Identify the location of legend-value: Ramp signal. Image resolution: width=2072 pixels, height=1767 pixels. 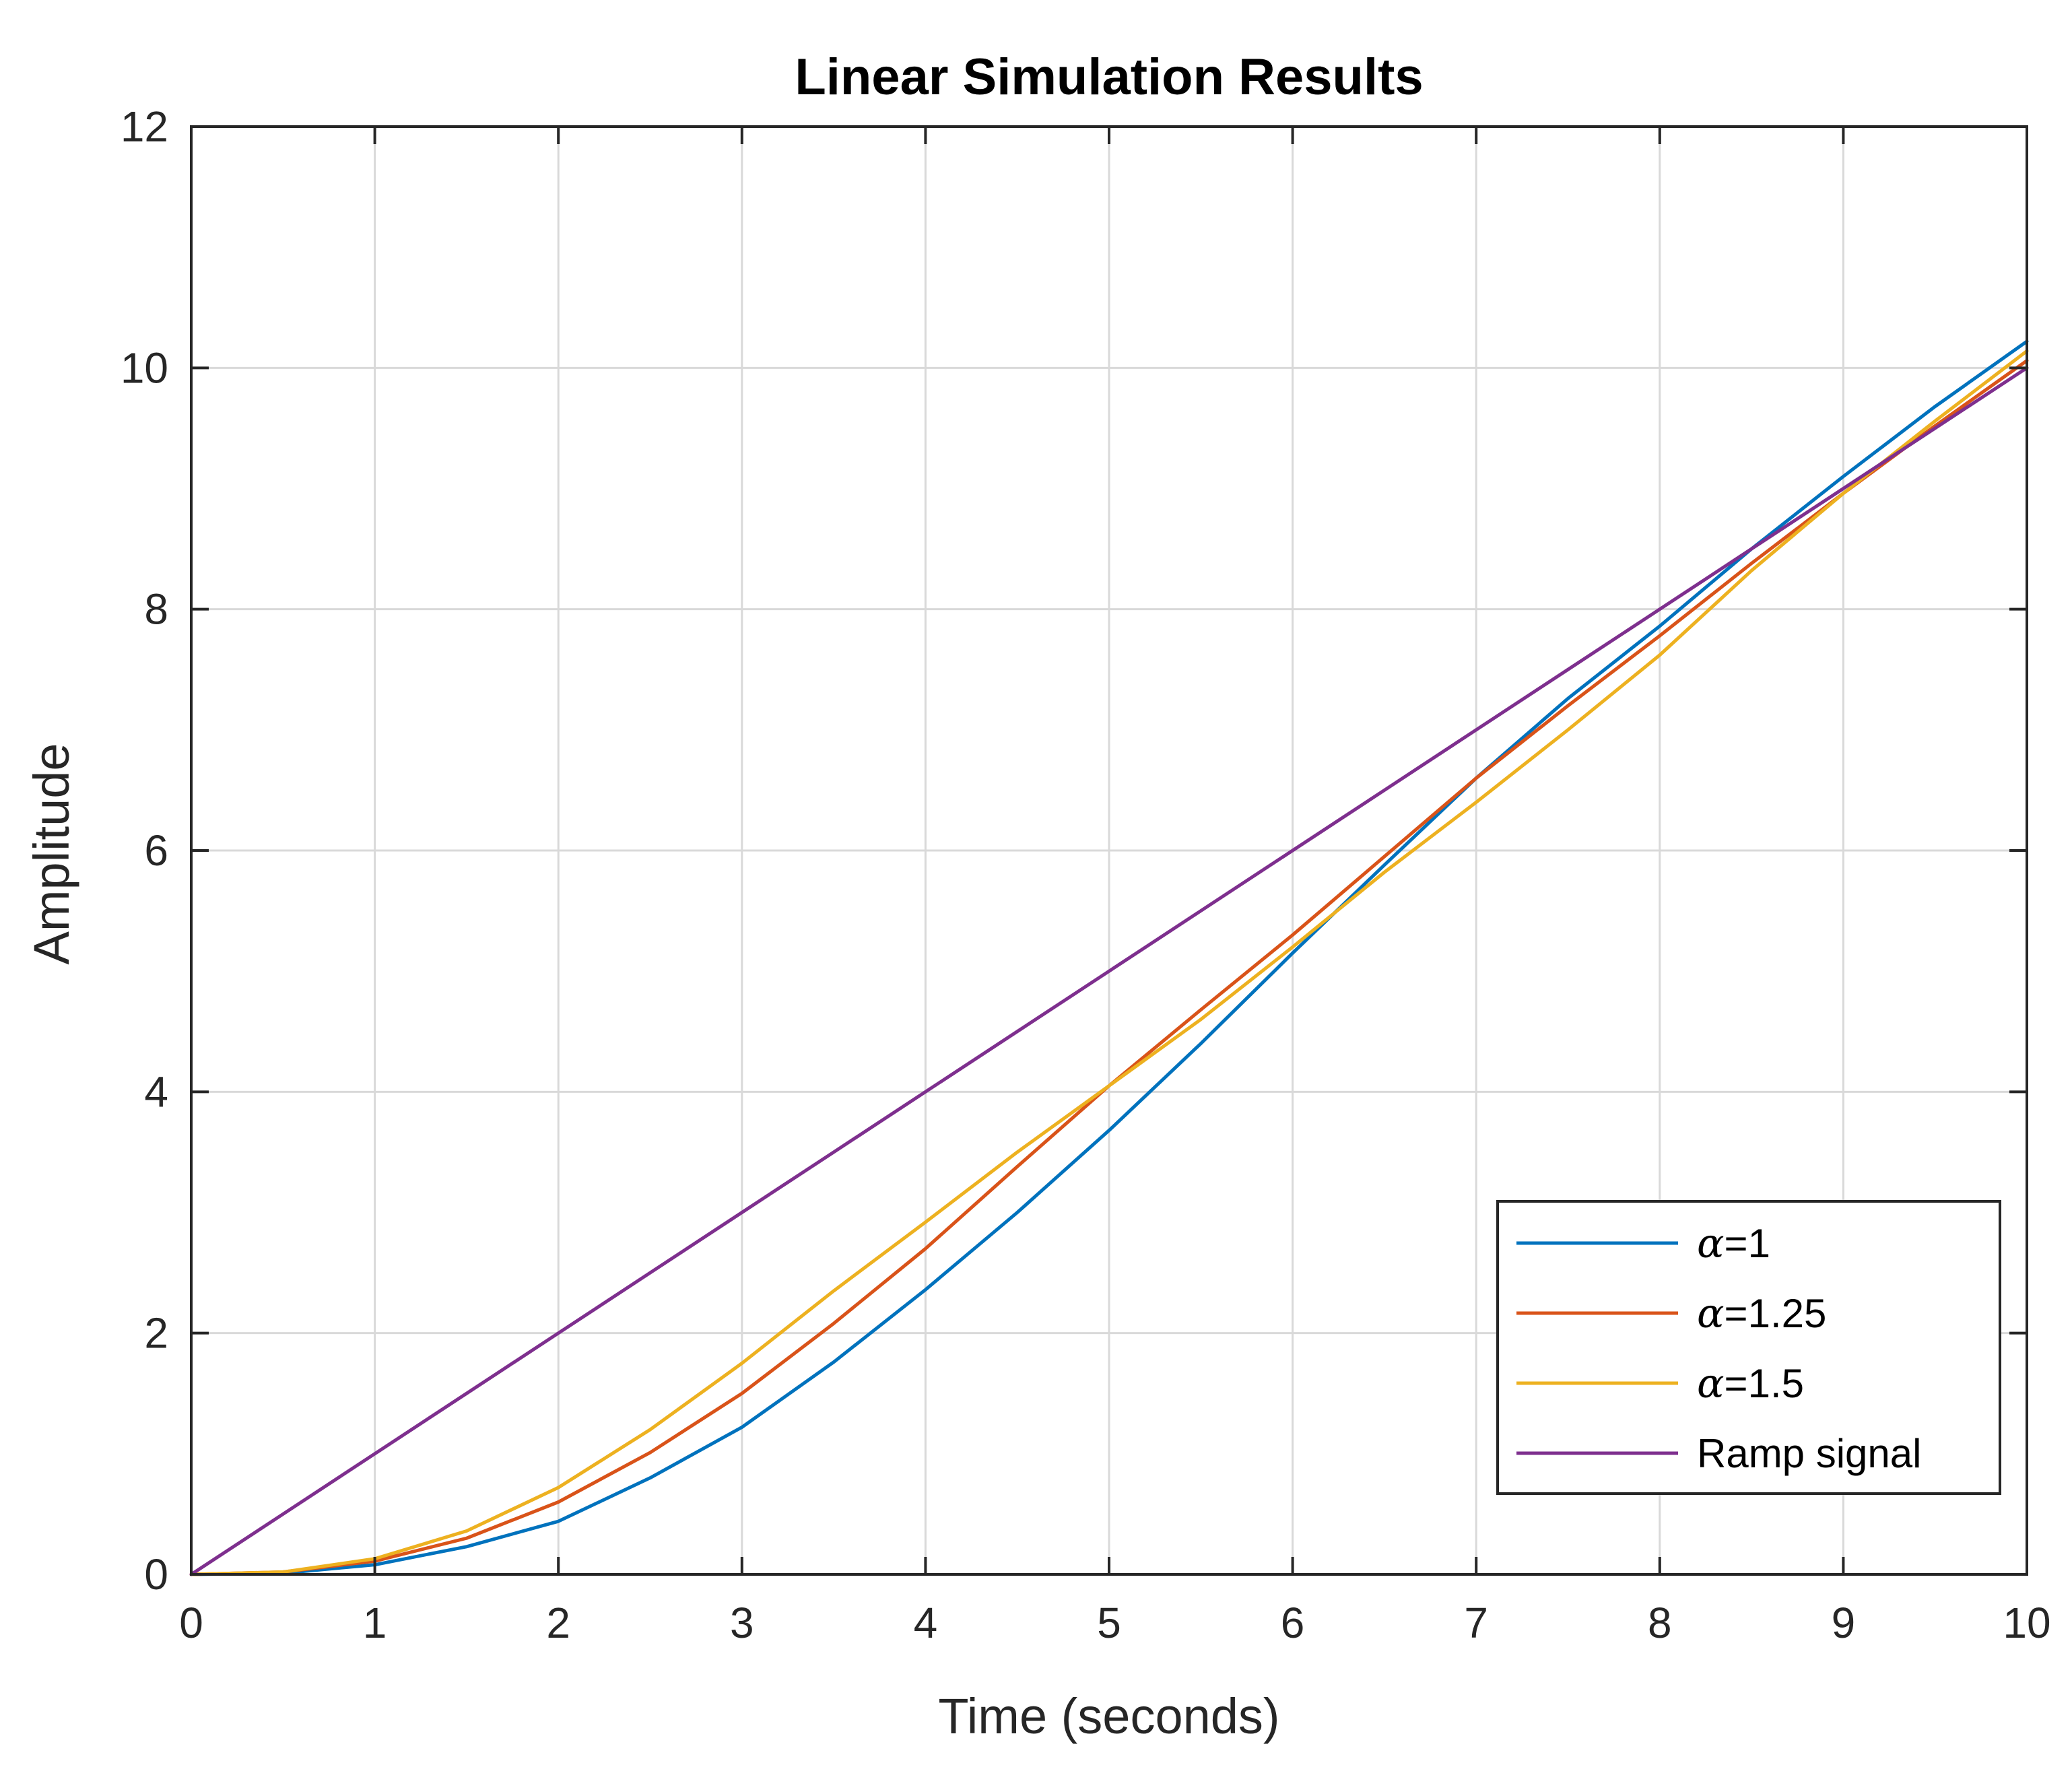
(1809, 1453).